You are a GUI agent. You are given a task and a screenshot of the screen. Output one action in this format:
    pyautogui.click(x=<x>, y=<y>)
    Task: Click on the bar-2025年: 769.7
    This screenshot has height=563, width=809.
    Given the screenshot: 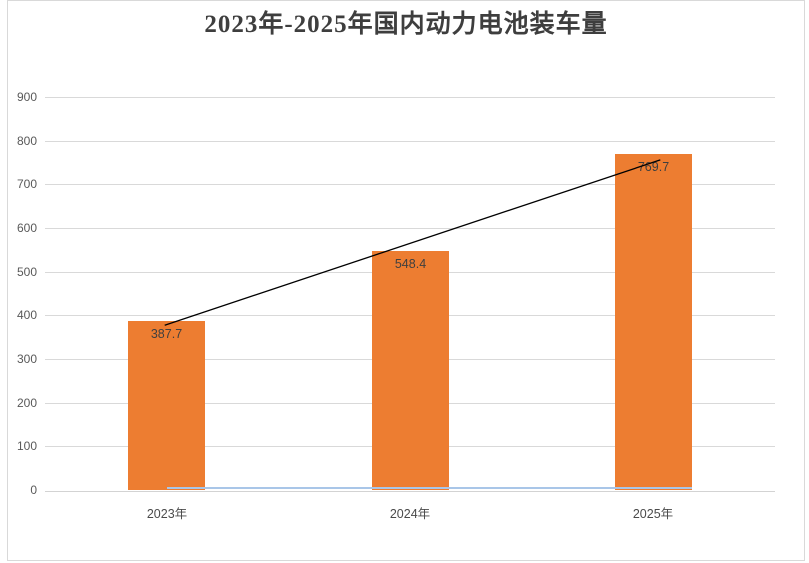 What is the action you would take?
    pyautogui.click(x=653, y=322)
    